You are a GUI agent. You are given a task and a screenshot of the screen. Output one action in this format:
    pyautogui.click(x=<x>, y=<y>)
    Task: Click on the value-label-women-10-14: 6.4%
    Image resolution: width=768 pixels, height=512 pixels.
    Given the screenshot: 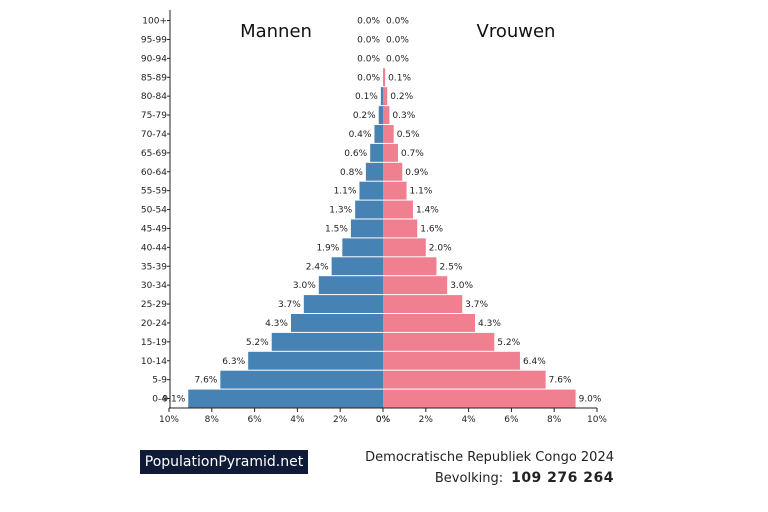 What is the action you would take?
    pyautogui.click(x=534, y=362)
    